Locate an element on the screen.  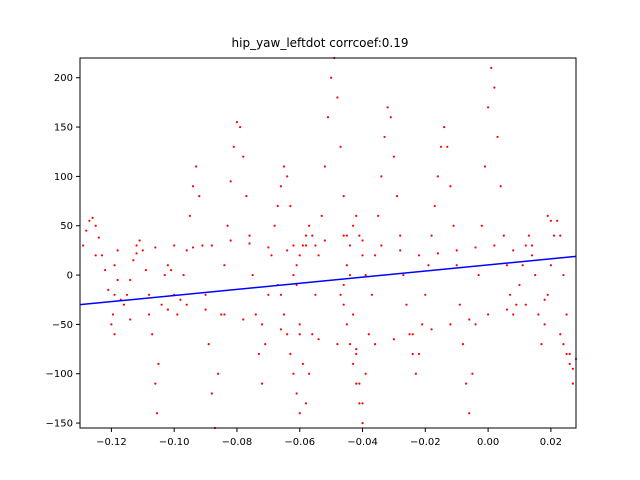
y-tick-label: 150 is located at coordinates (63, 128).